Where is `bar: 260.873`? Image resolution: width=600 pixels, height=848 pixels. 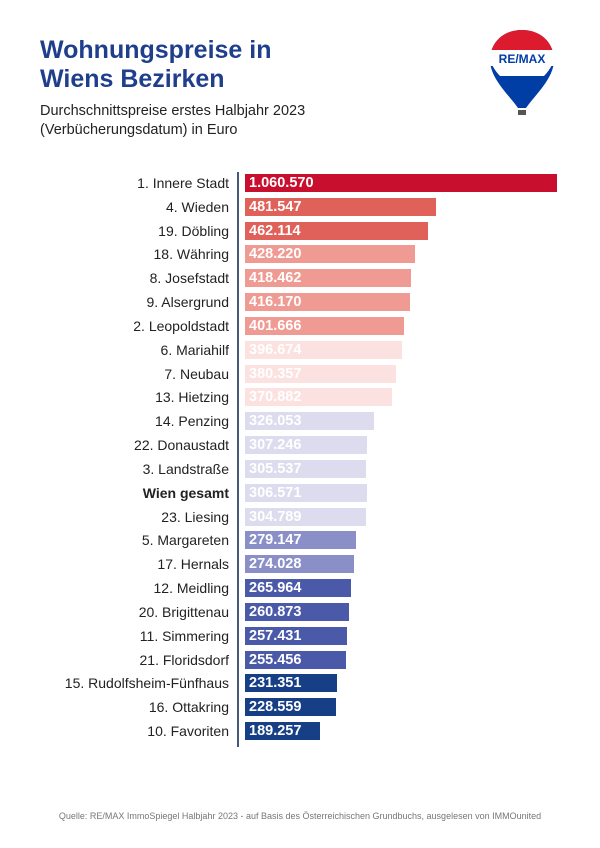 bar: 260.873 is located at coordinates (297, 611).